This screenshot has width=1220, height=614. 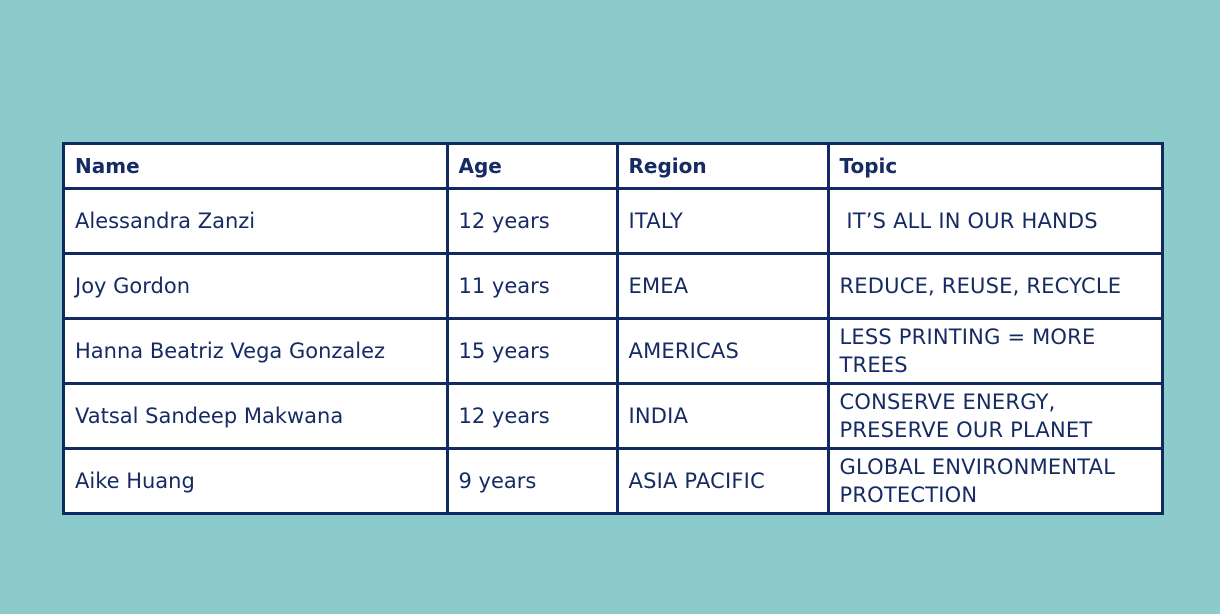 What do you see at coordinates (257, 221) in the screenshot?
I see `cell-name: Alessandra Zanzi` at bounding box center [257, 221].